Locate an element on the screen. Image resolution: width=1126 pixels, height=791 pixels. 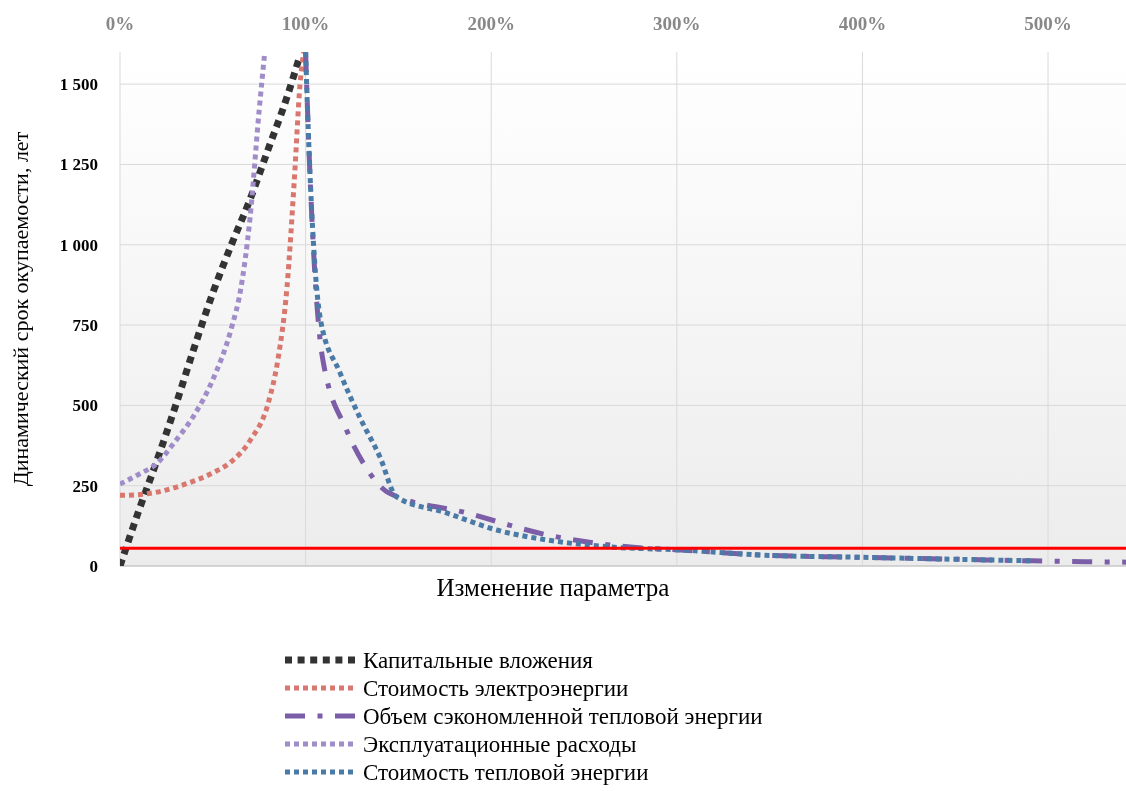
x-tick-label: 200% is located at coordinates (491, 23).